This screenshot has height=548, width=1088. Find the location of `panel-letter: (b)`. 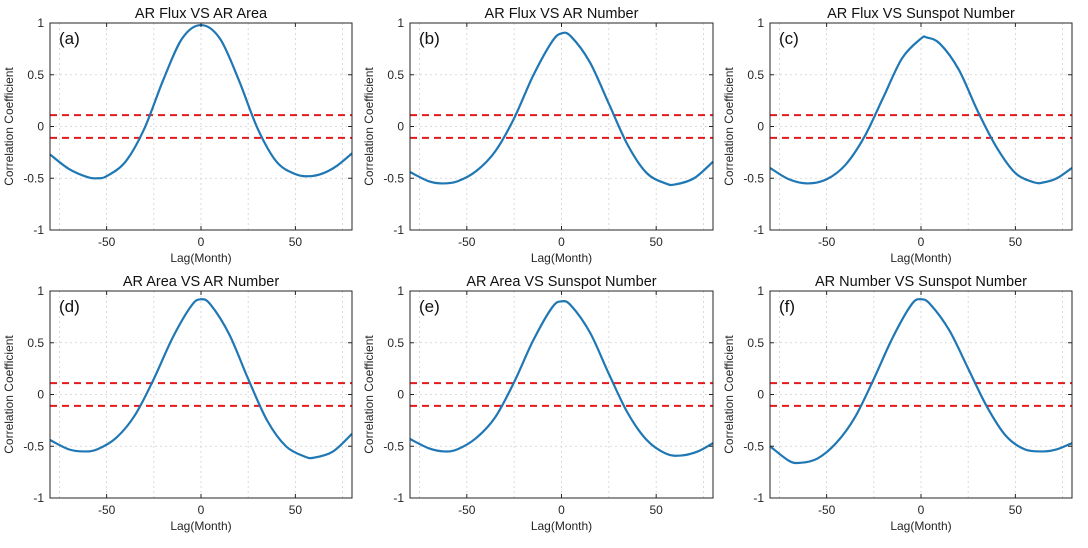

panel-letter: (b) is located at coordinates (429, 38).